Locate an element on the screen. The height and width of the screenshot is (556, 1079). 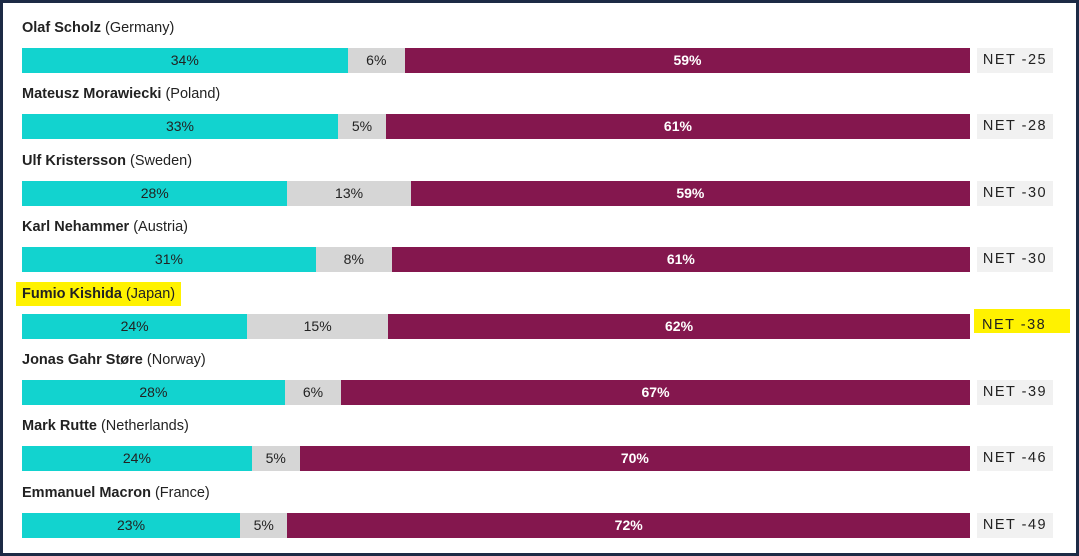
chart-row: Jonas Gahr Støre (Norway) 28% 6% 67% NET -39 is located at coordinates (541, 381).